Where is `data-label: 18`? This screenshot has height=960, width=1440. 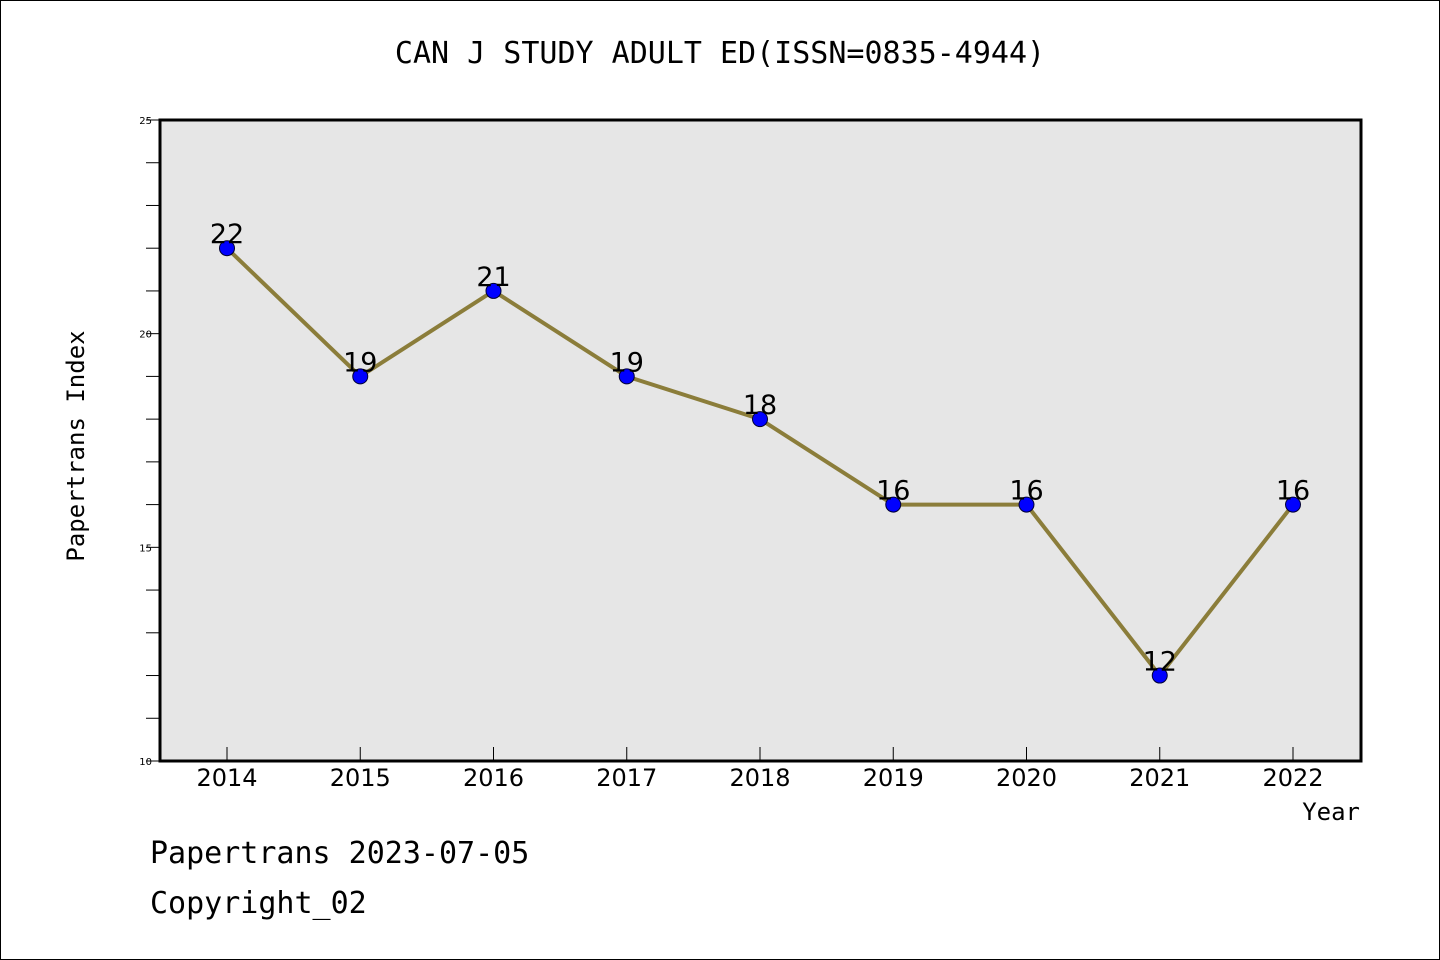
data-label: 18 is located at coordinates (760, 405).